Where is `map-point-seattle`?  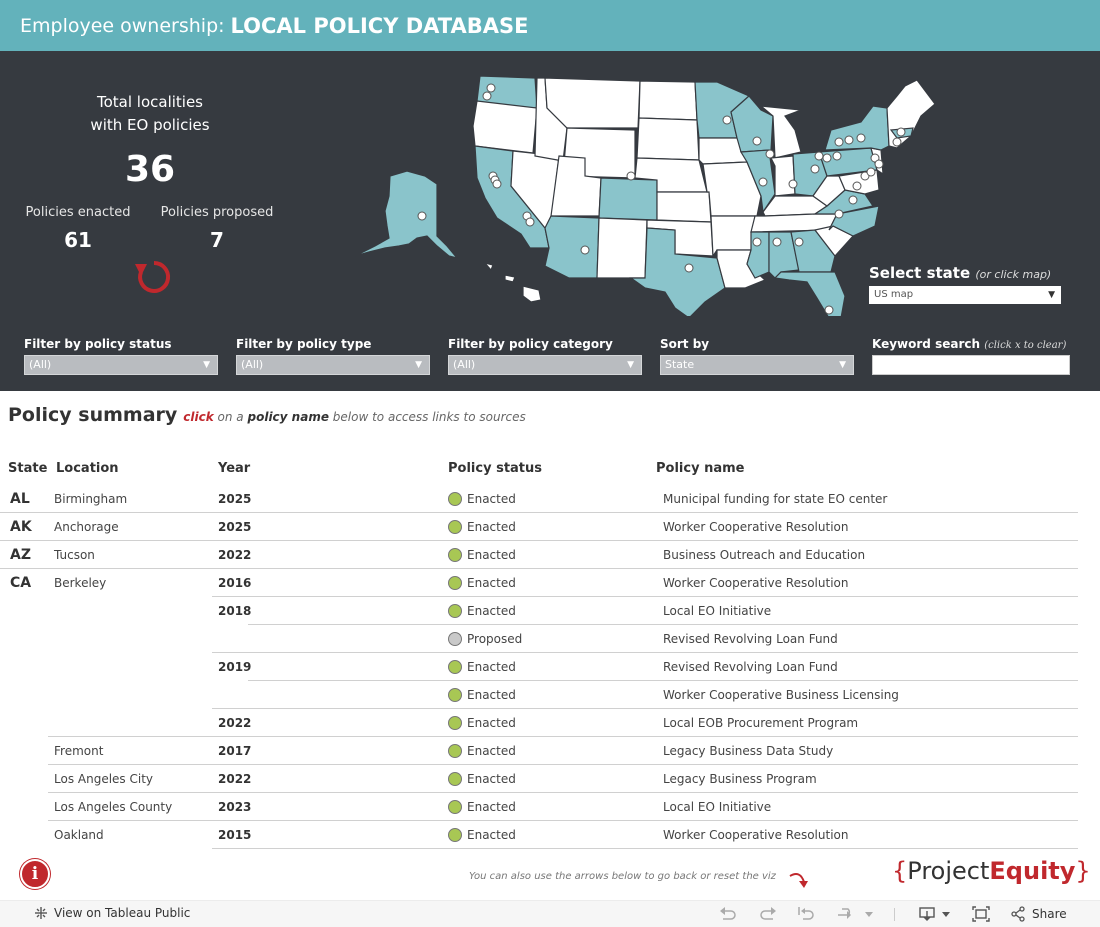 map-point-seattle is located at coordinates (491, 88).